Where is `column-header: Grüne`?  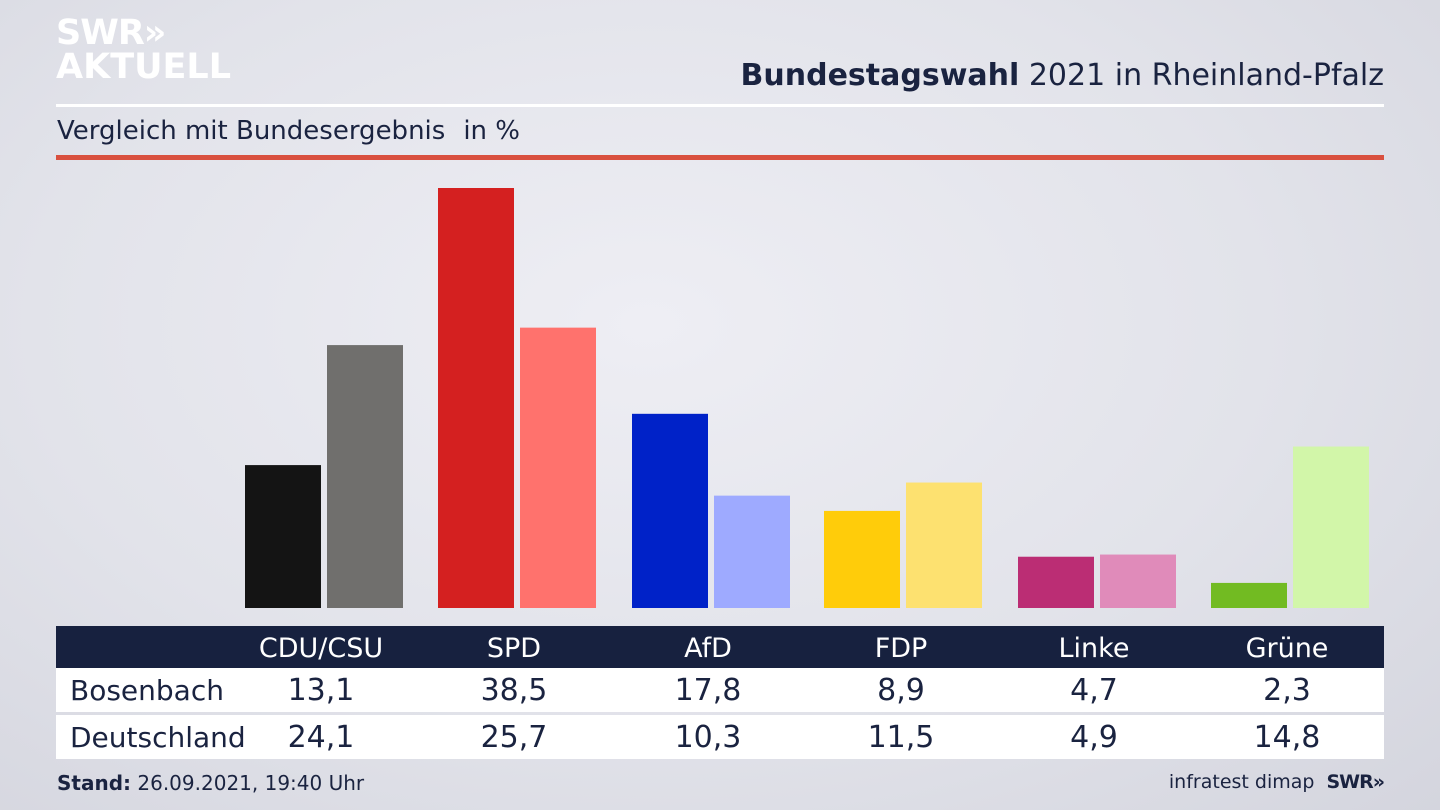 column-header: Grüne is located at coordinates (1287, 648).